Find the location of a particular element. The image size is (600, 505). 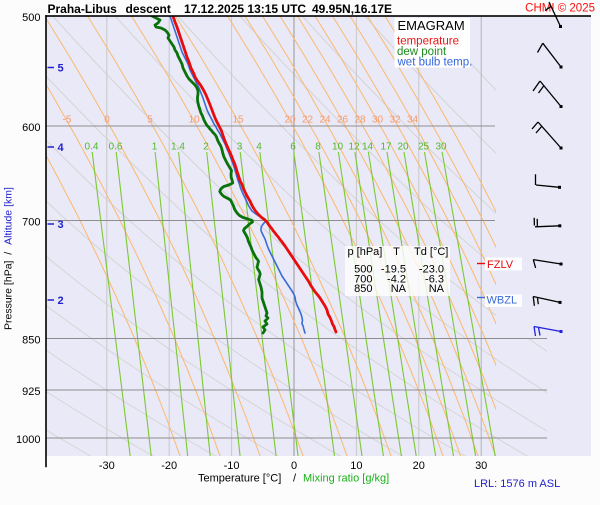

svg-text: 1.4 is located at coordinates (178, 147).